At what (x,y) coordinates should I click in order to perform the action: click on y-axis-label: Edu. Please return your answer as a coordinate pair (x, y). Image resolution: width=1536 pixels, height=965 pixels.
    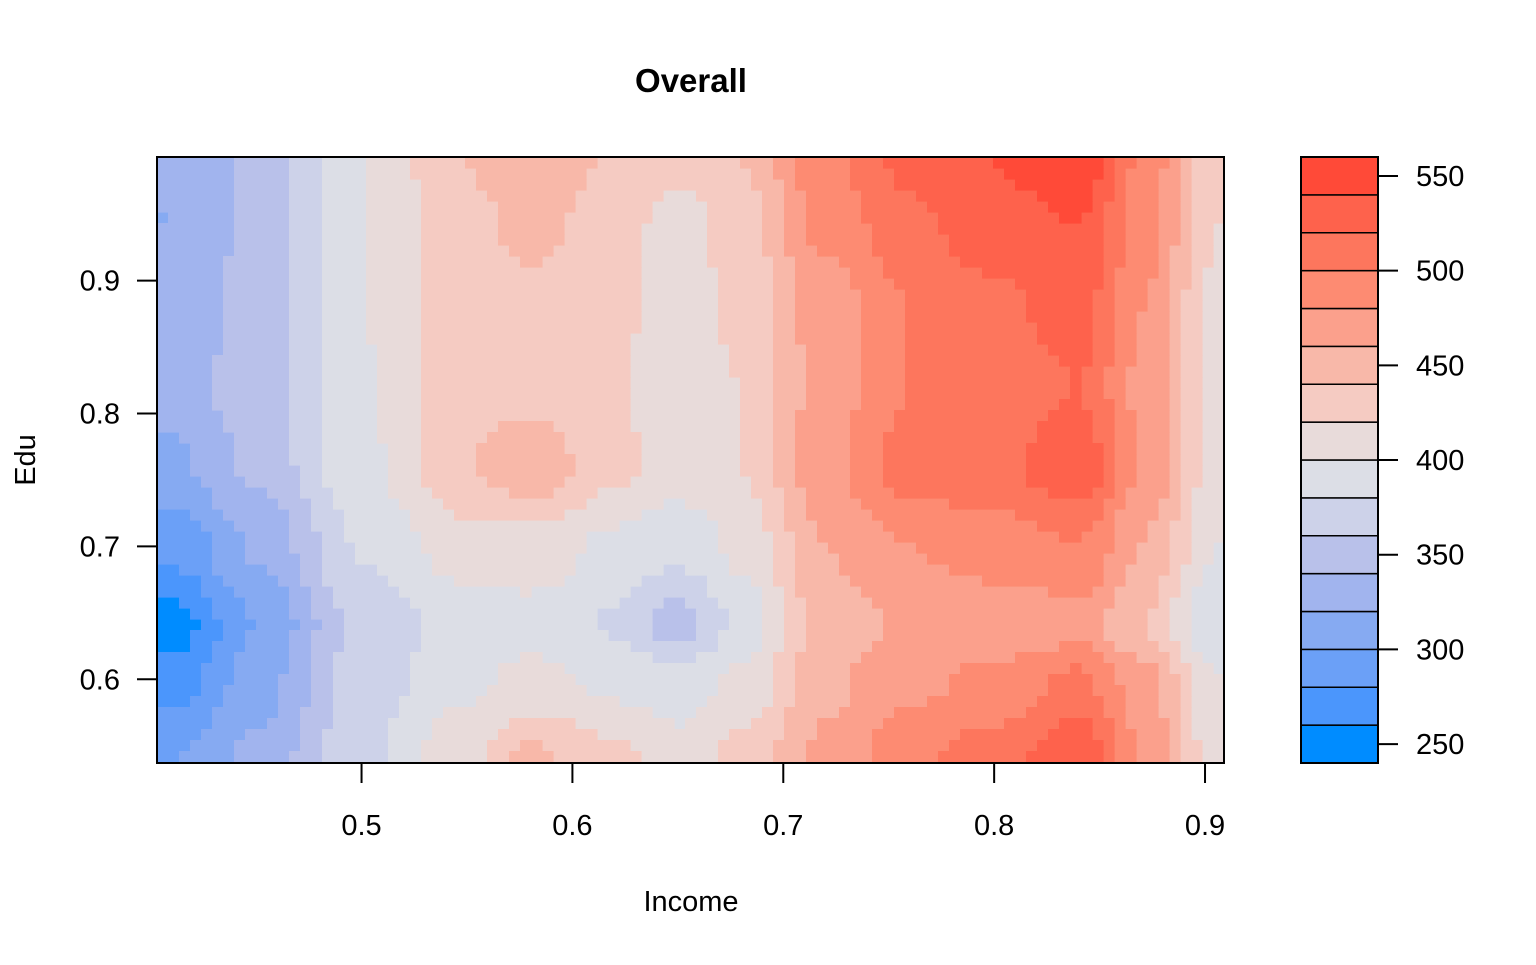
    Looking at the image, I should click on (26, 460).